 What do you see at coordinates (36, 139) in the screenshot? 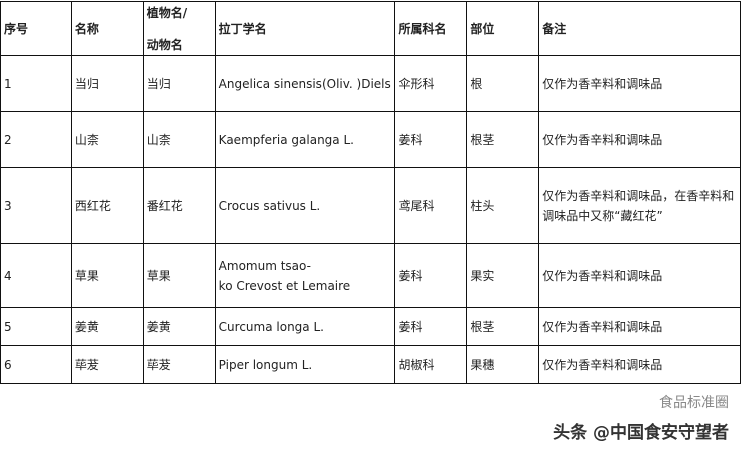
I see `cell-no: 2` at bounding box center [36, 139].